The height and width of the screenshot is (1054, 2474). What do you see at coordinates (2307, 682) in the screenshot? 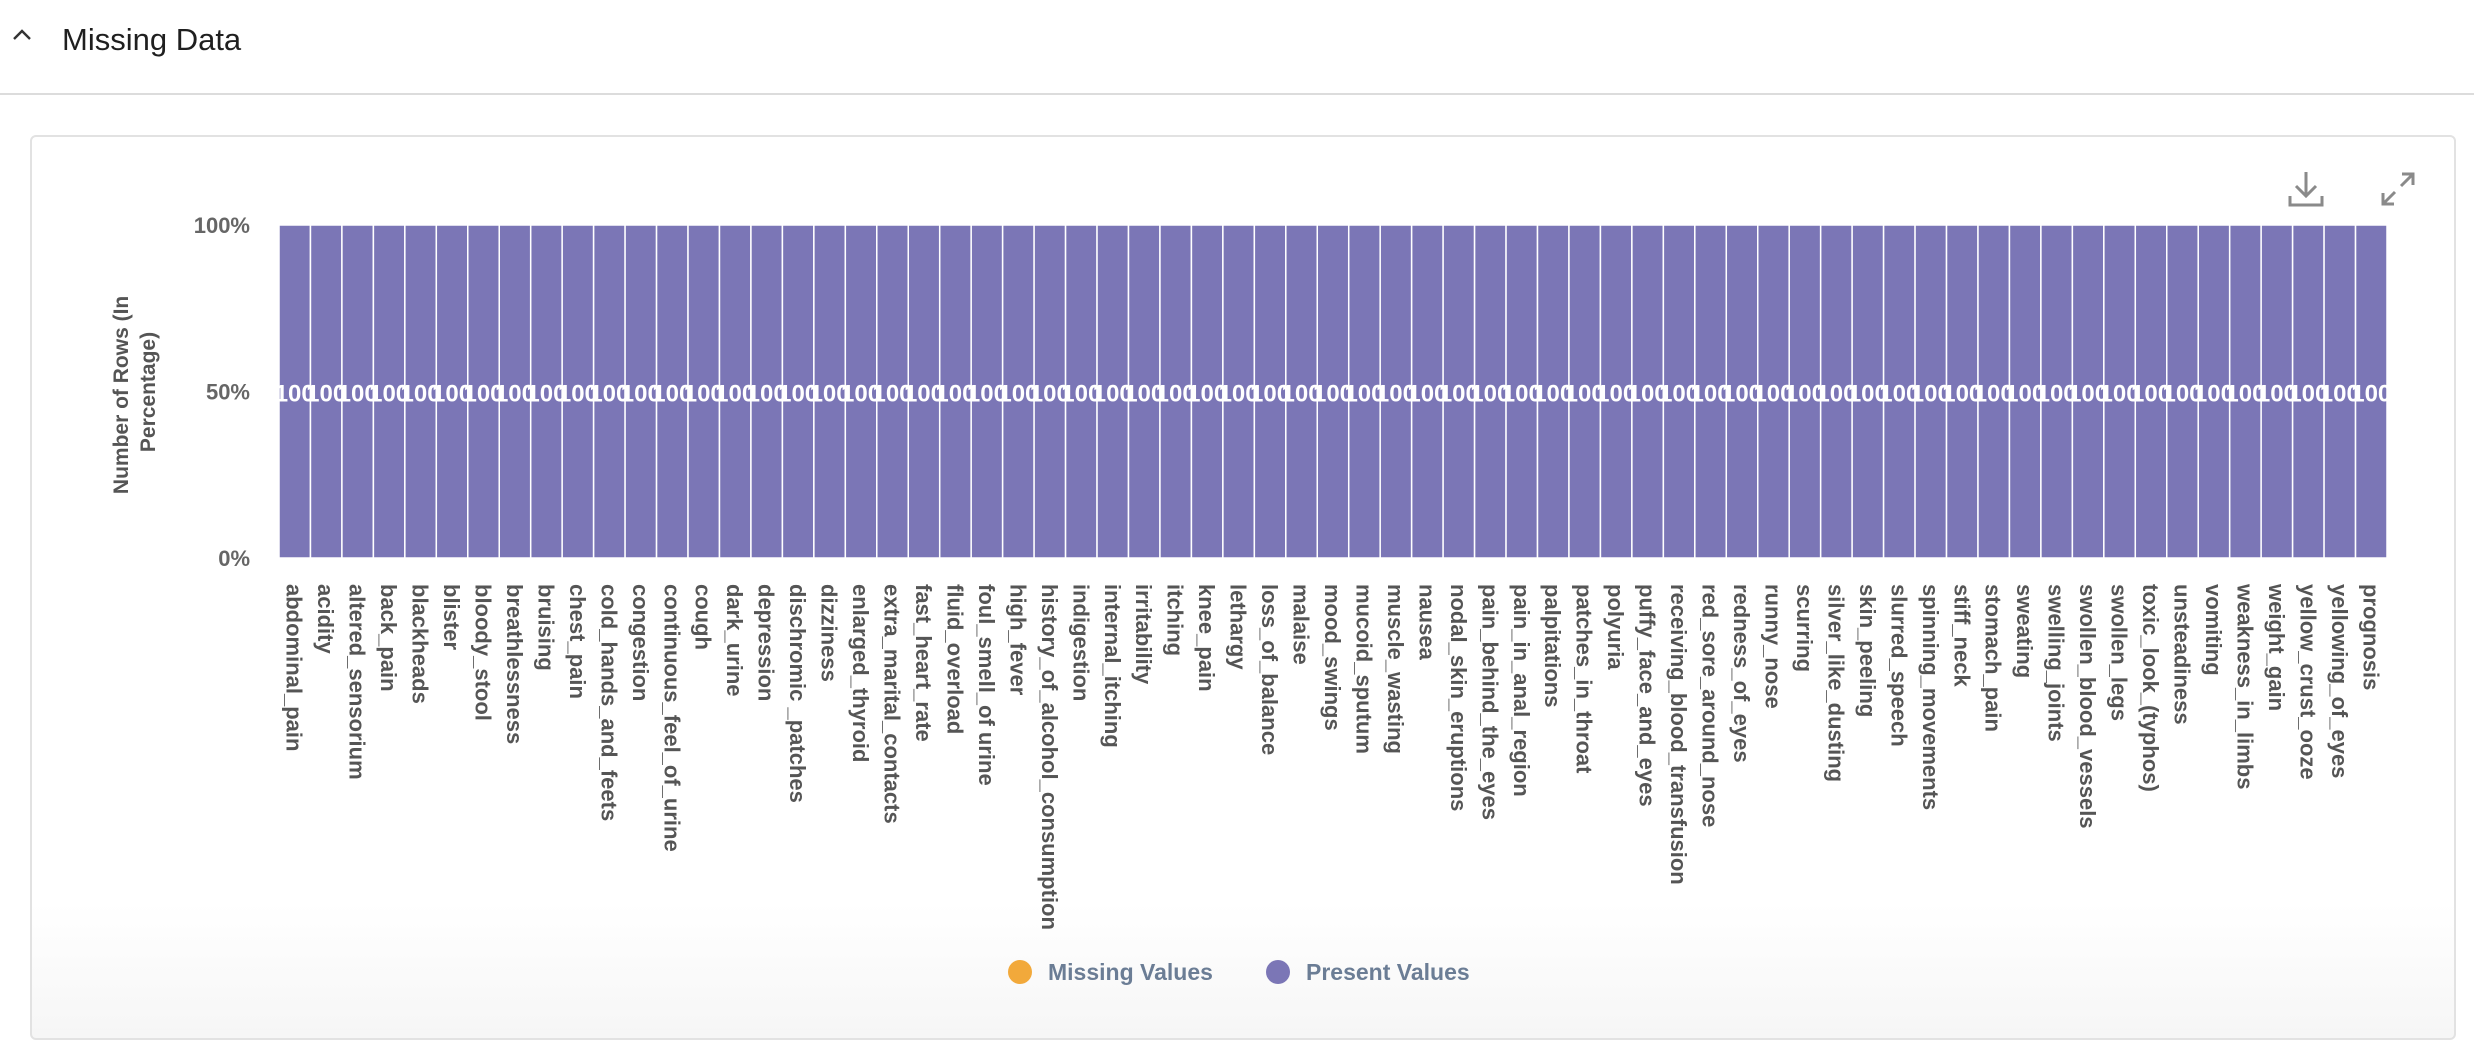
I see `x-tick-label: yellow_crust_ooze` at bounding box center [2307, 682].